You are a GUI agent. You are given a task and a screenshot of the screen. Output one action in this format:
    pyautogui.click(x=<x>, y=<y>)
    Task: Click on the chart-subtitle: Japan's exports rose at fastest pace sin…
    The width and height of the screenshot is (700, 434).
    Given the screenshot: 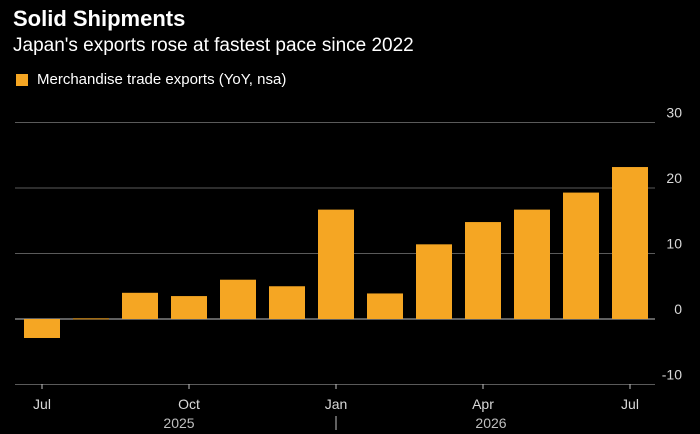 What is the action you would take?
    pyautogui.click(x=213, y=45)
    